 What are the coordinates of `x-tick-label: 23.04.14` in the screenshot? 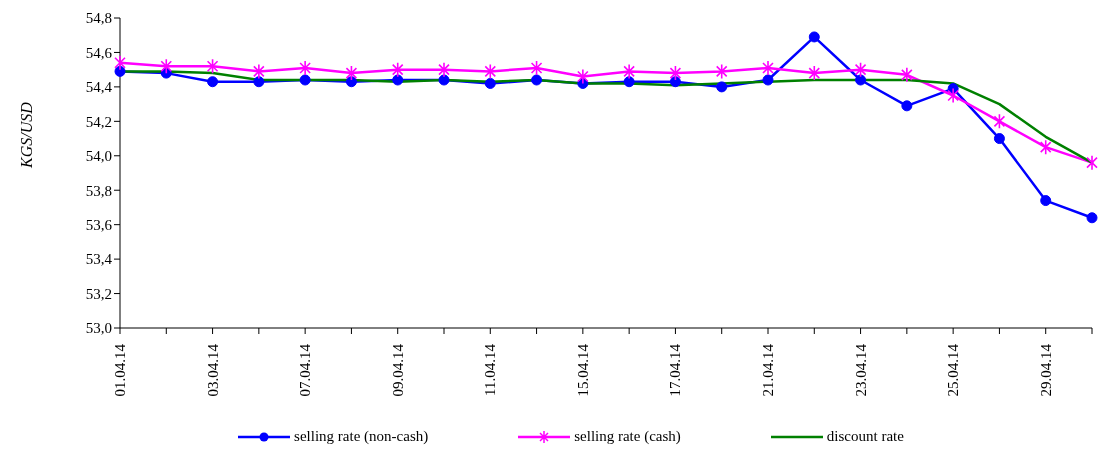 It's located at (860, 370).